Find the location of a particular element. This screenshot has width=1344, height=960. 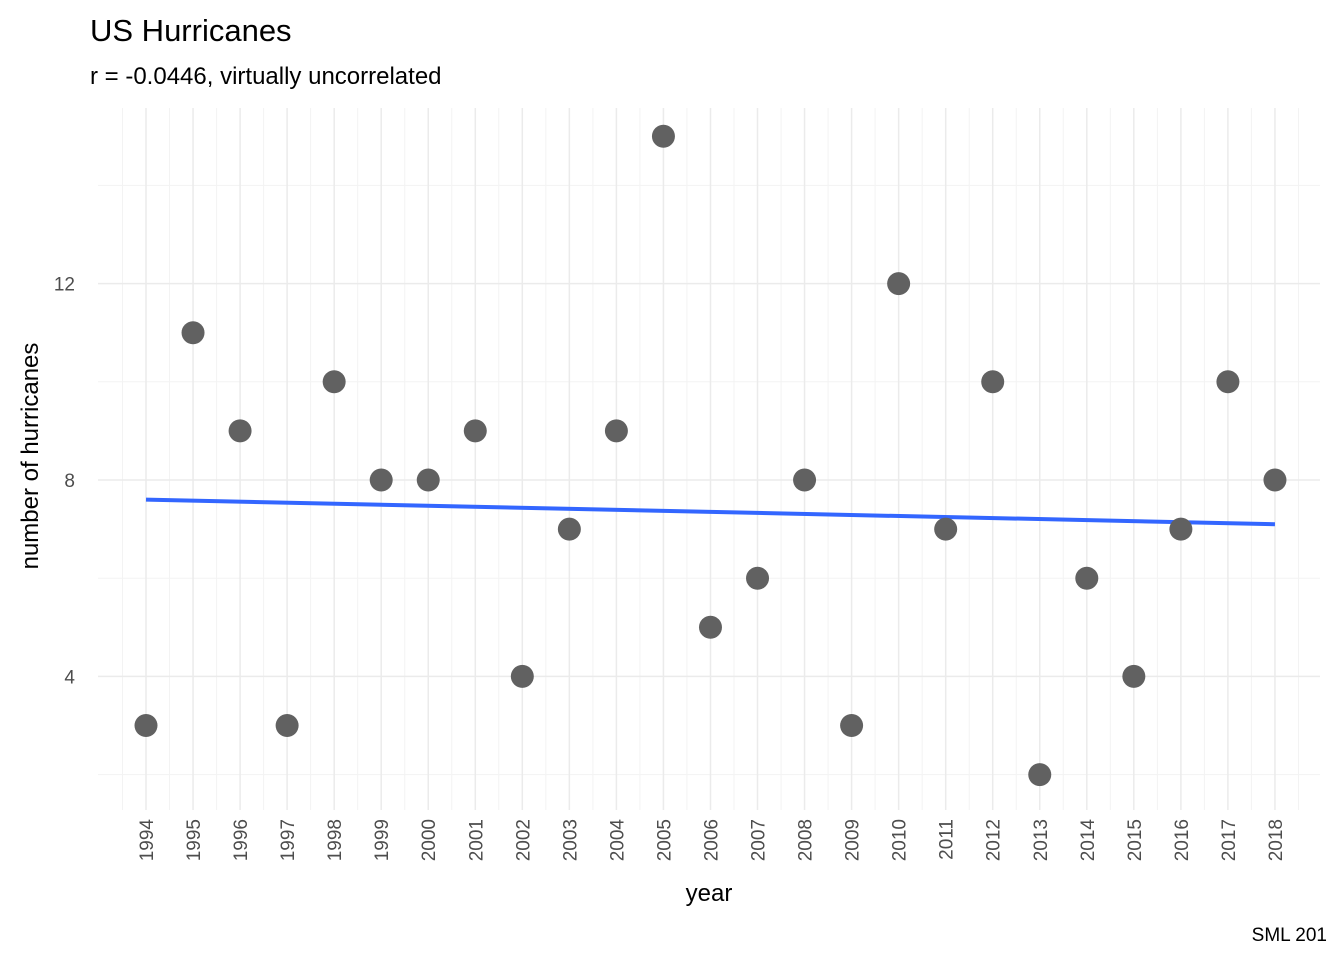

x-tick-label: 2001 is located at coordinates (476, 840).